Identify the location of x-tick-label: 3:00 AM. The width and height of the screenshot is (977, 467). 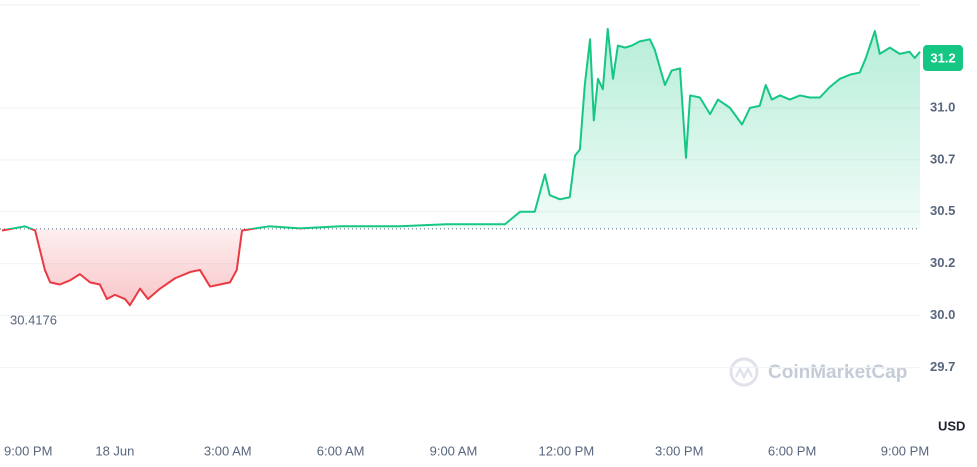
(228, 450).